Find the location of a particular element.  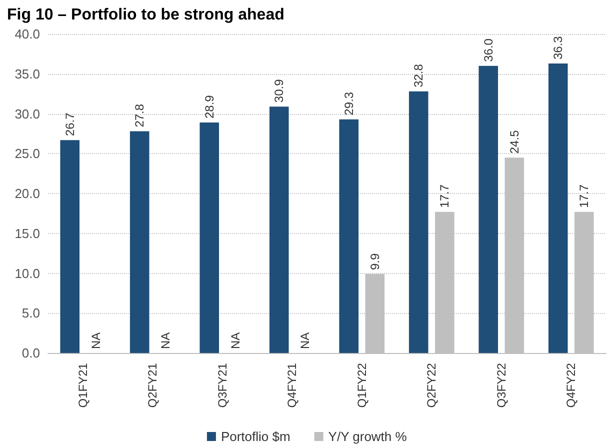

y-tick-label: 10.0 is located at coordinates (27, 273).